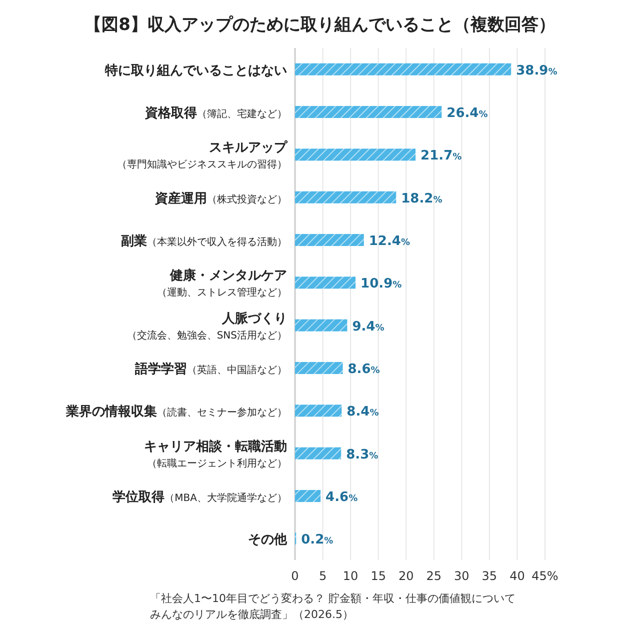 Image resolution: width=640 pixels, height=640 pixels. What do you see at coordinates (368, 326) in the screenshot?
I see `data-label: 9.4%` at bounding box center [368, 326].